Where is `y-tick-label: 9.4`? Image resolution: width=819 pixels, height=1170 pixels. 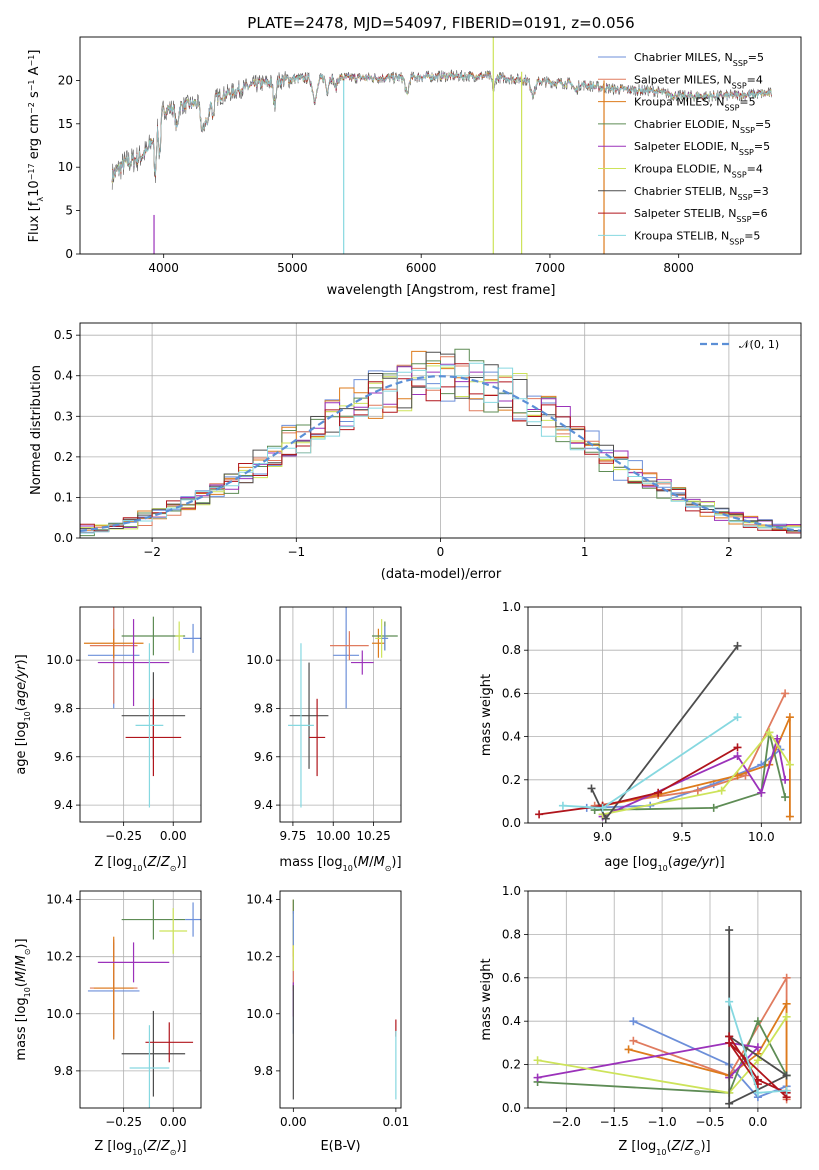
y-tick-label: 9.4 is located at coordinates (263, 805).